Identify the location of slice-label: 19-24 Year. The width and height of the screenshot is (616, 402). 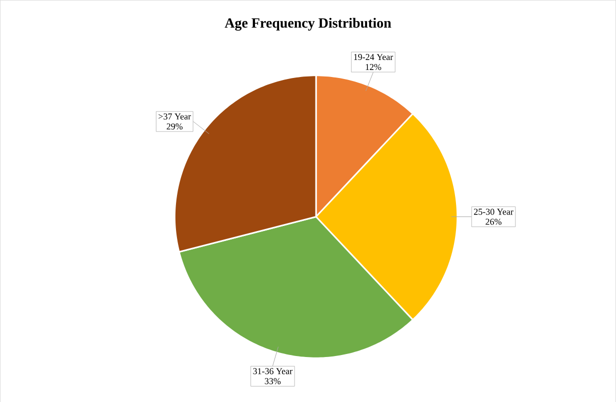
(374, 57).